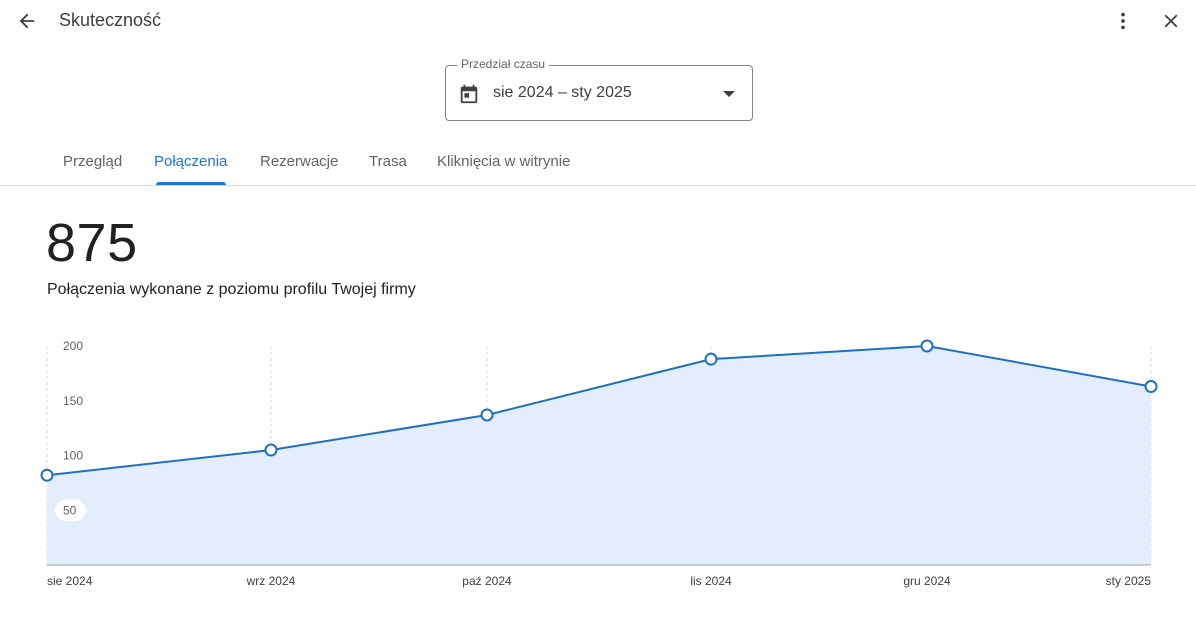  What do you see at coordinates (388, 161) in the screenshot?
I see `tab-directions: Trasa` at bounding box center [388, 161].